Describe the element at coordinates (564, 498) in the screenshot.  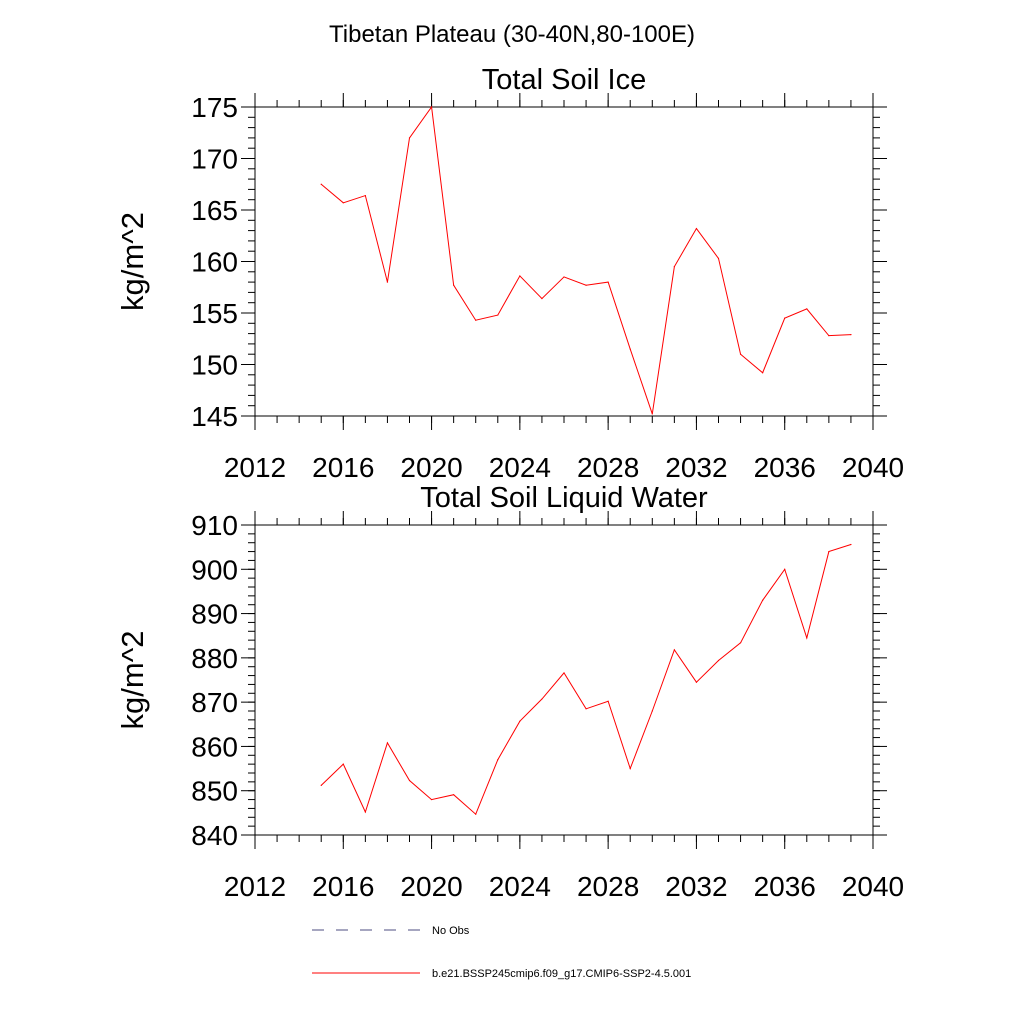
I see `chart-title: Total Soil Liquid Water` at that location.